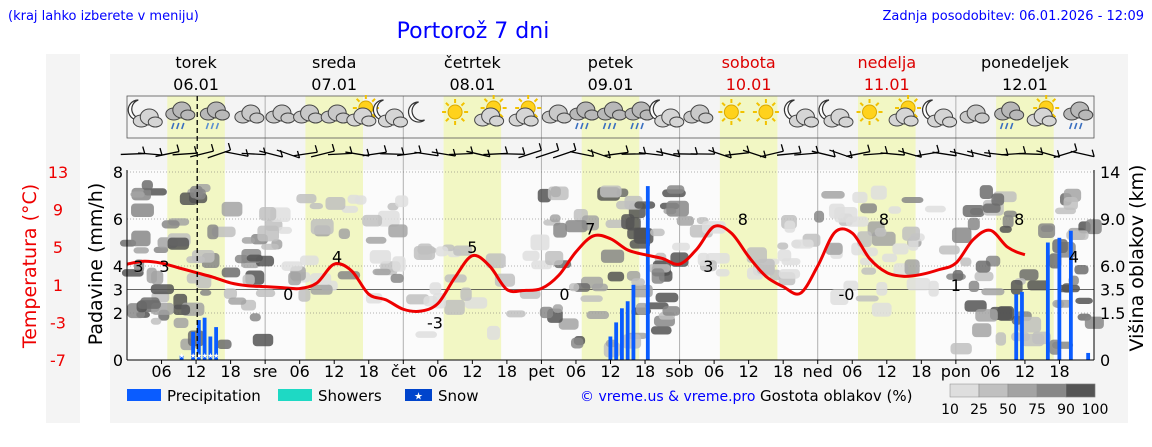  I want to click on cloud-height-tick: 6.0, so click(1112, 266).